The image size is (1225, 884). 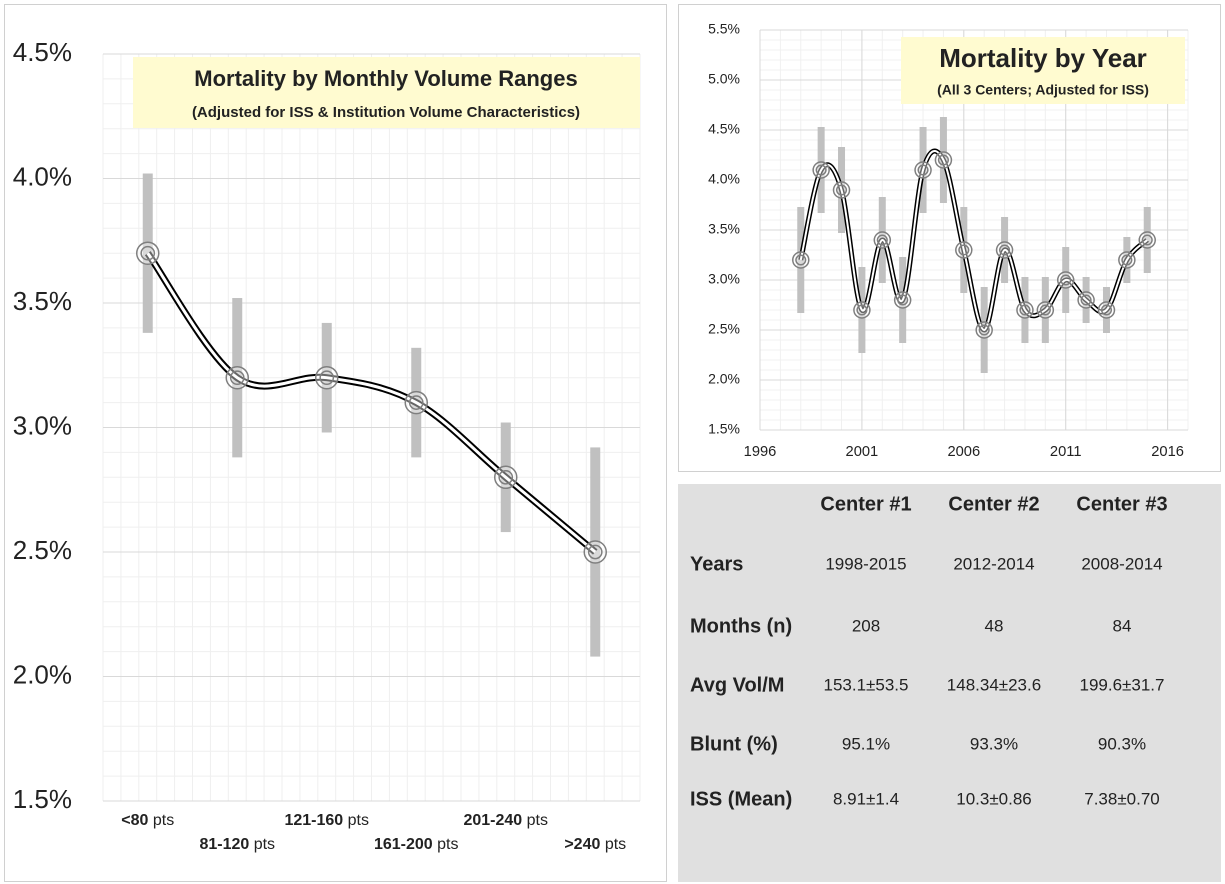 I want to click on table-cell: 95.1%, so click(x=866, y=743).